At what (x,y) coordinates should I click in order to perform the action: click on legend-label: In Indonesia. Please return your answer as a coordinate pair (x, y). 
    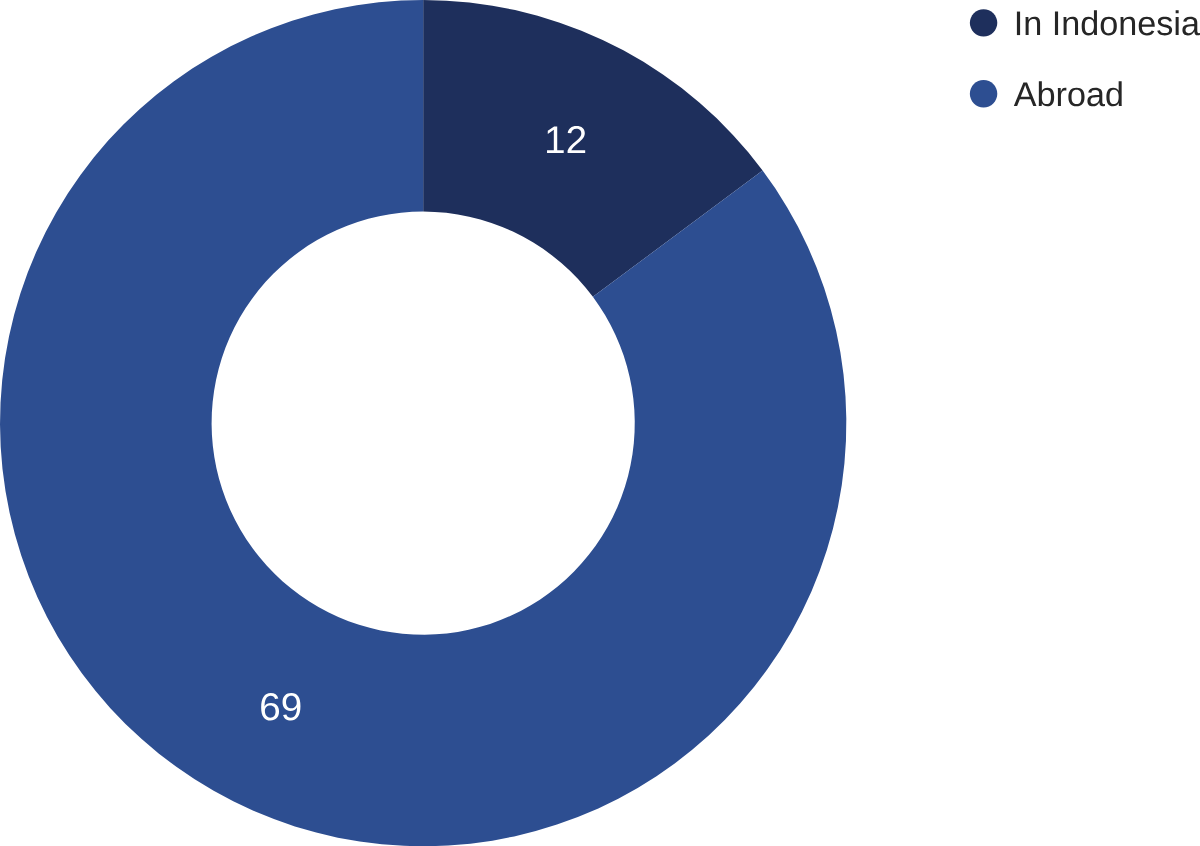
    Looking at the image, I should click on (1108, 23).